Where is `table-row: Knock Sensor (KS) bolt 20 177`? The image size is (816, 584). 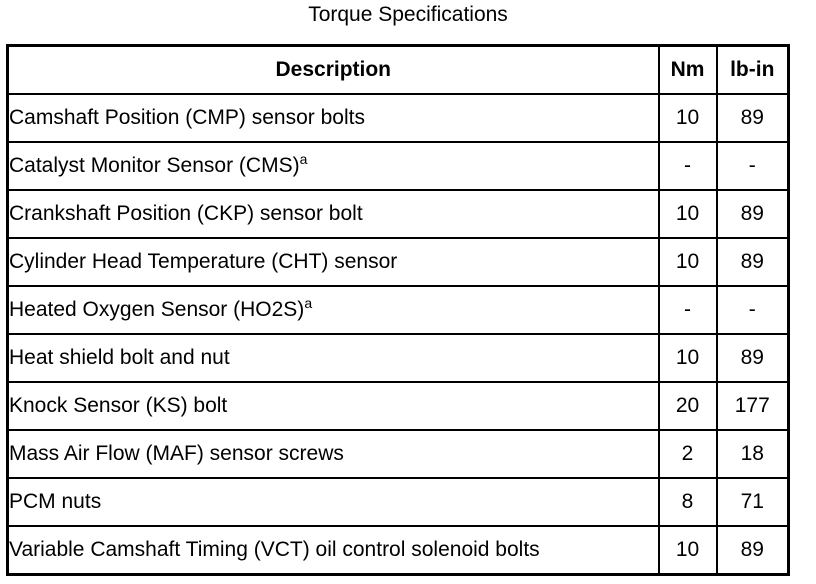
table-row: Knock Sensor (KS) bolt 20 177 is located at coordinates (398, 406).